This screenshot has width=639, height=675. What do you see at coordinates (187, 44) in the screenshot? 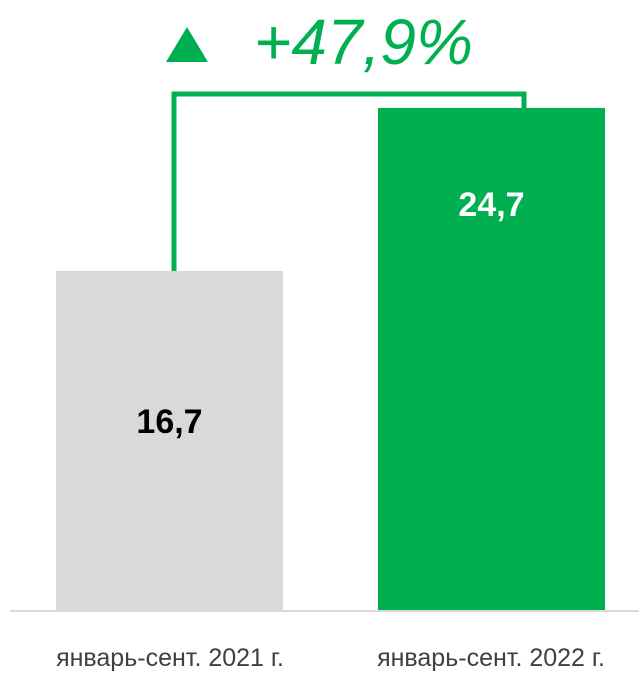
I see `up-triangle-icon` at bounding box center [187, 44].